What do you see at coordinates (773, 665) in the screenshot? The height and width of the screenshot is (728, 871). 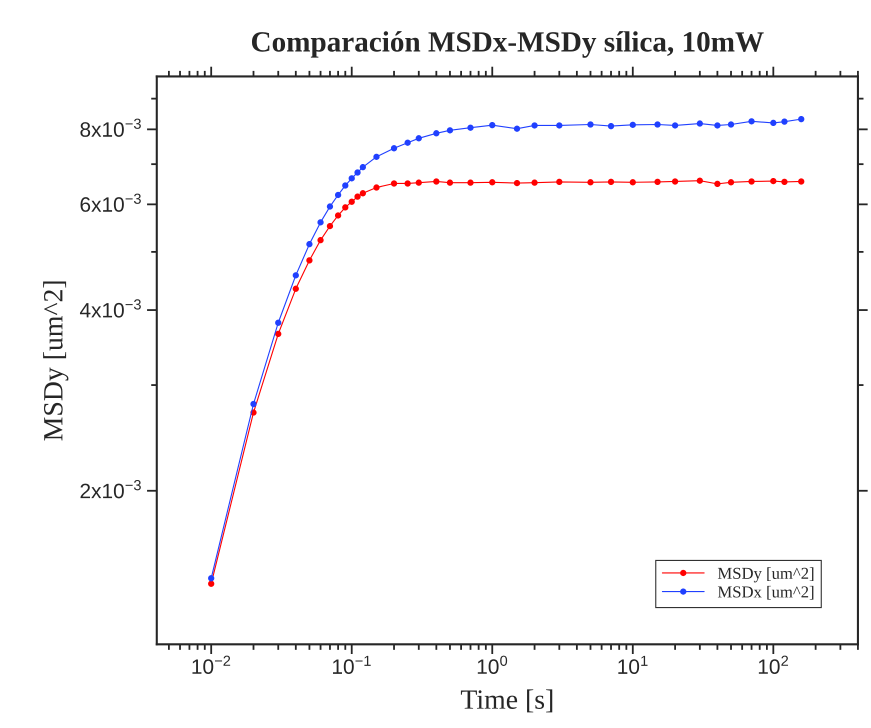 I see `x-tick-label: 10$^{2}$` at bounding box center [773, 665].